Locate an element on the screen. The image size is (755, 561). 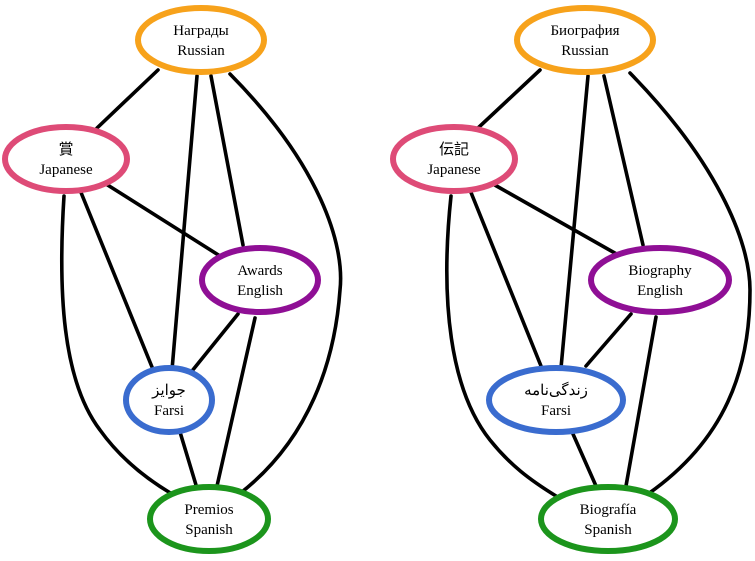
node-farsi-word: زندگی‌نامه is located at coordinates (556, 390).